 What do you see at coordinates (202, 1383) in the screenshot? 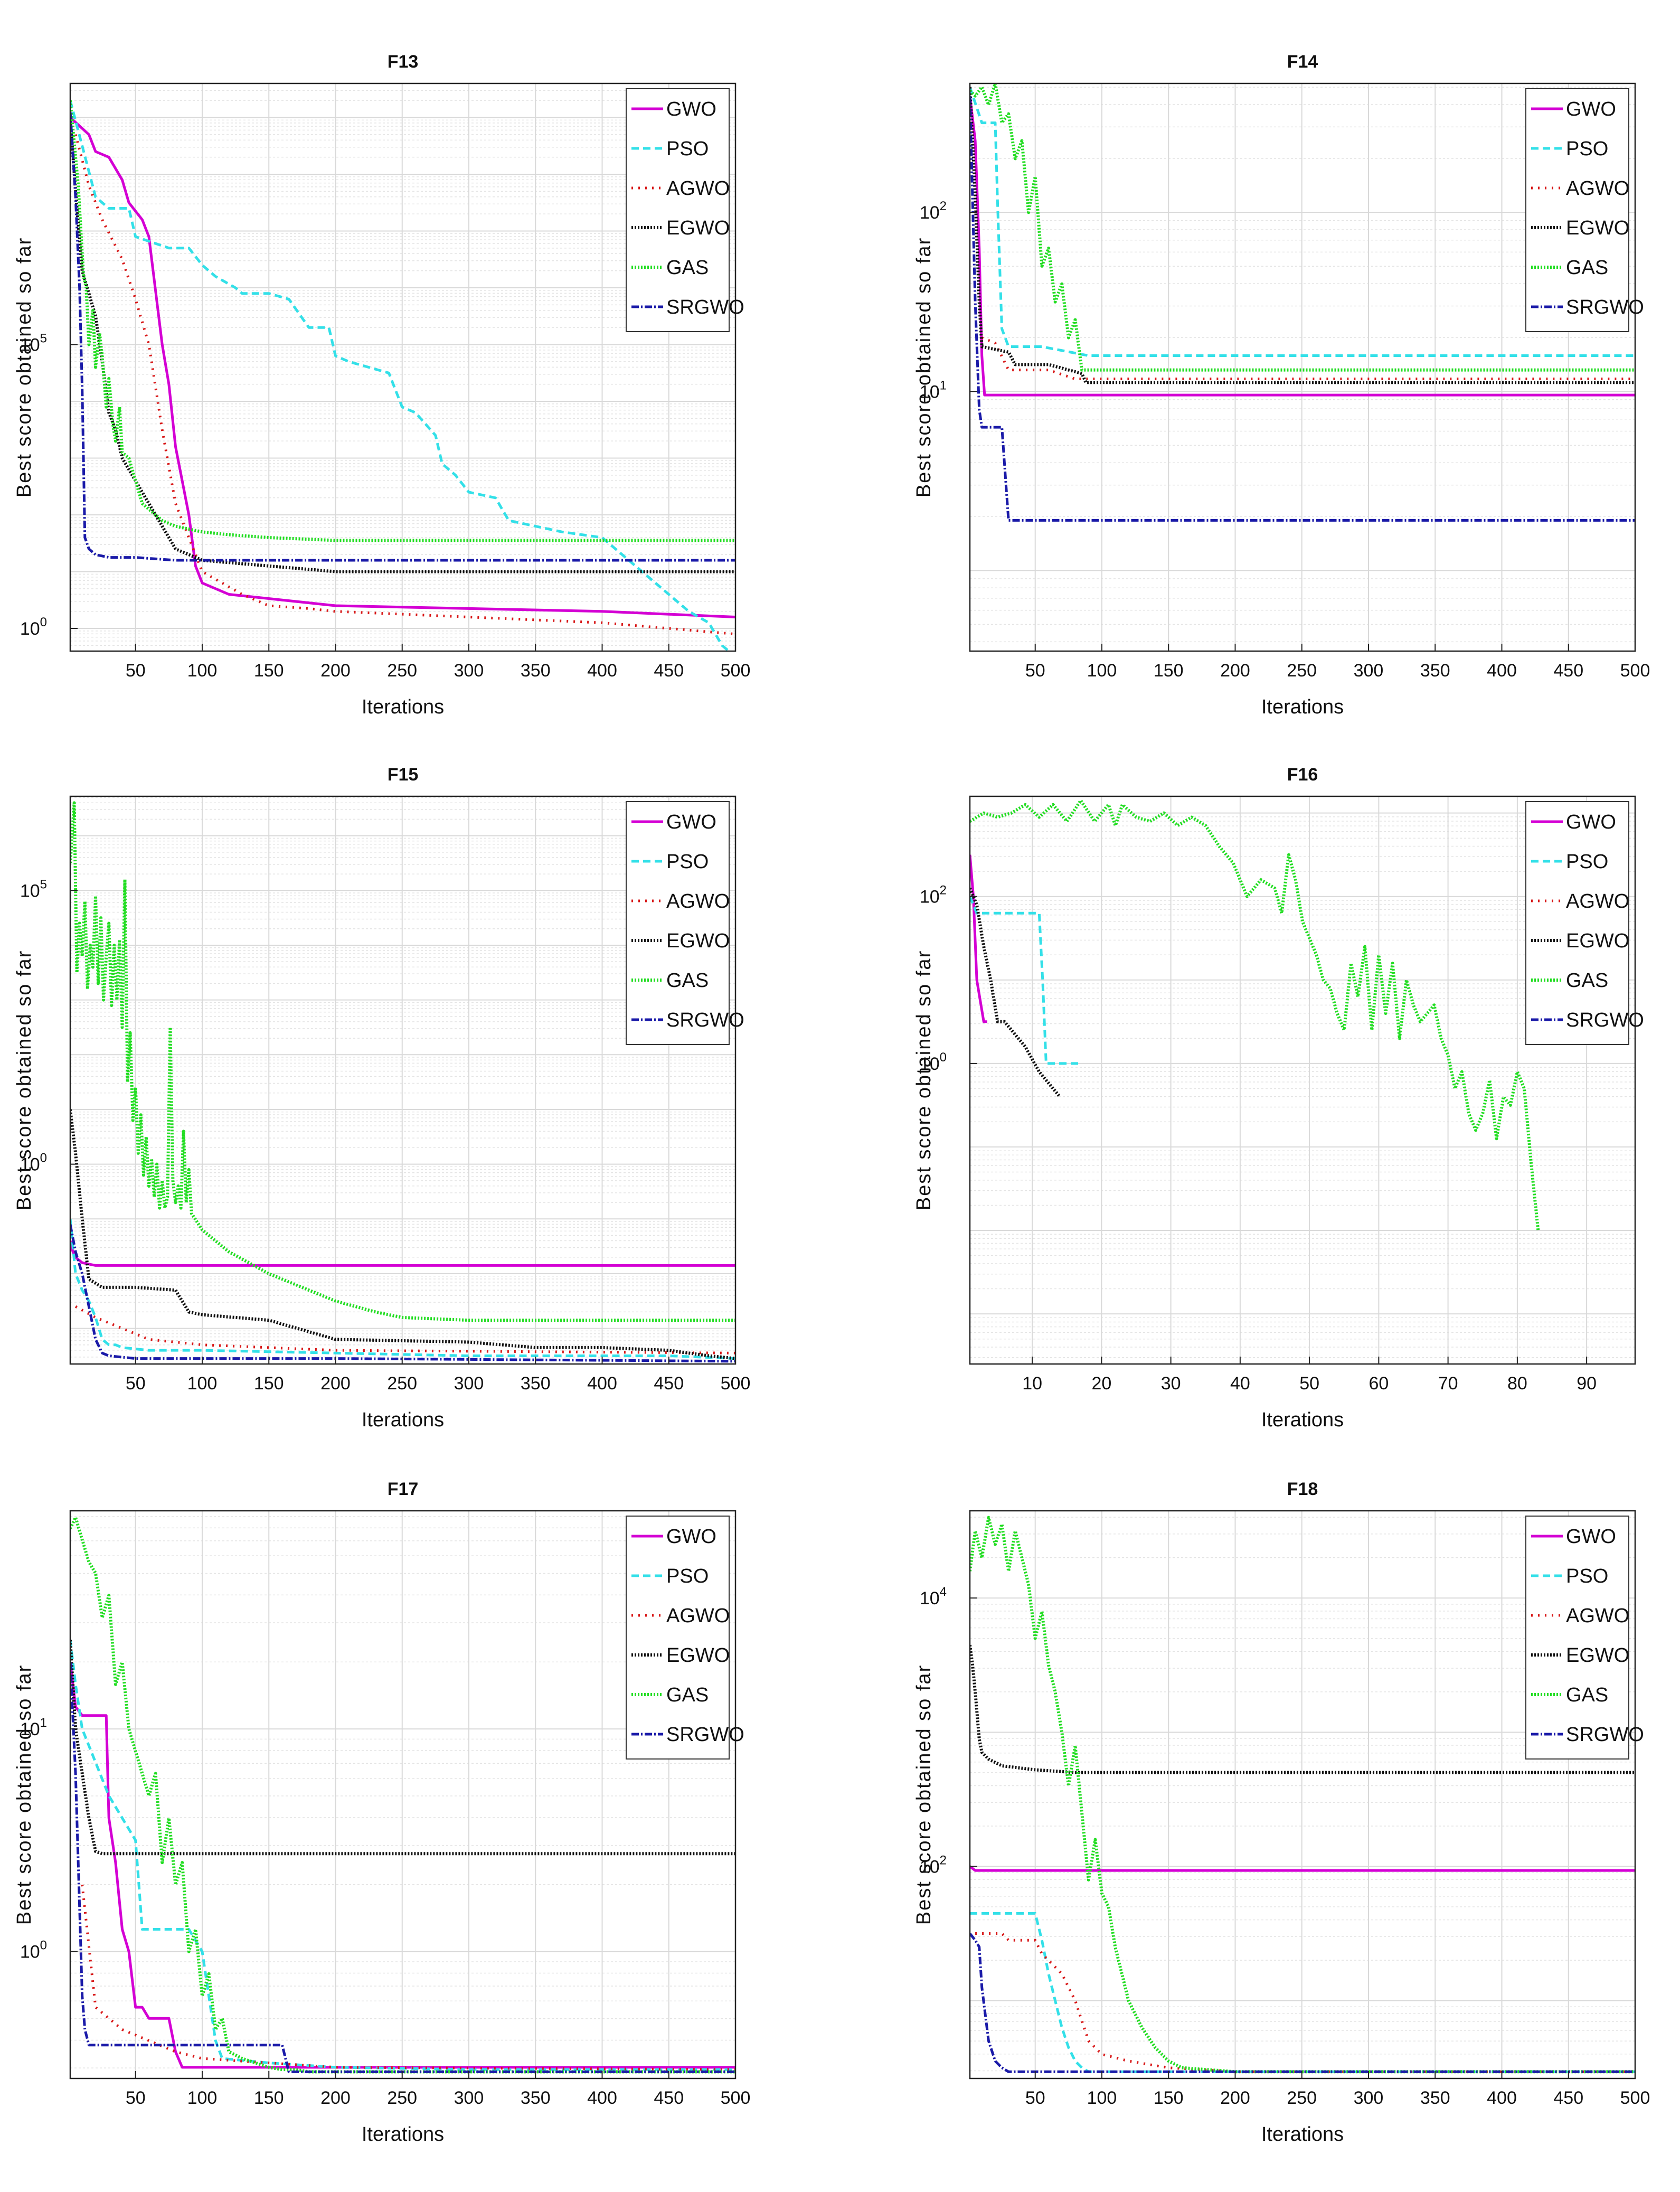
I see `x-tick-label: 100` at bounding box center [202, 1383].